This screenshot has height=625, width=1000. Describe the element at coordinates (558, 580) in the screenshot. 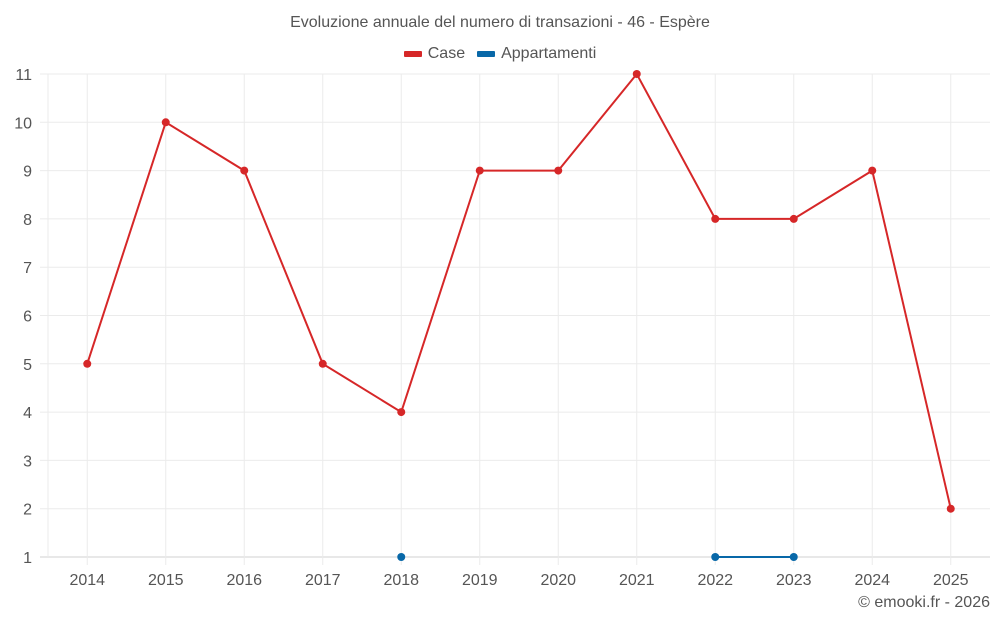

I see `x-tick-label: 2020` at that location.